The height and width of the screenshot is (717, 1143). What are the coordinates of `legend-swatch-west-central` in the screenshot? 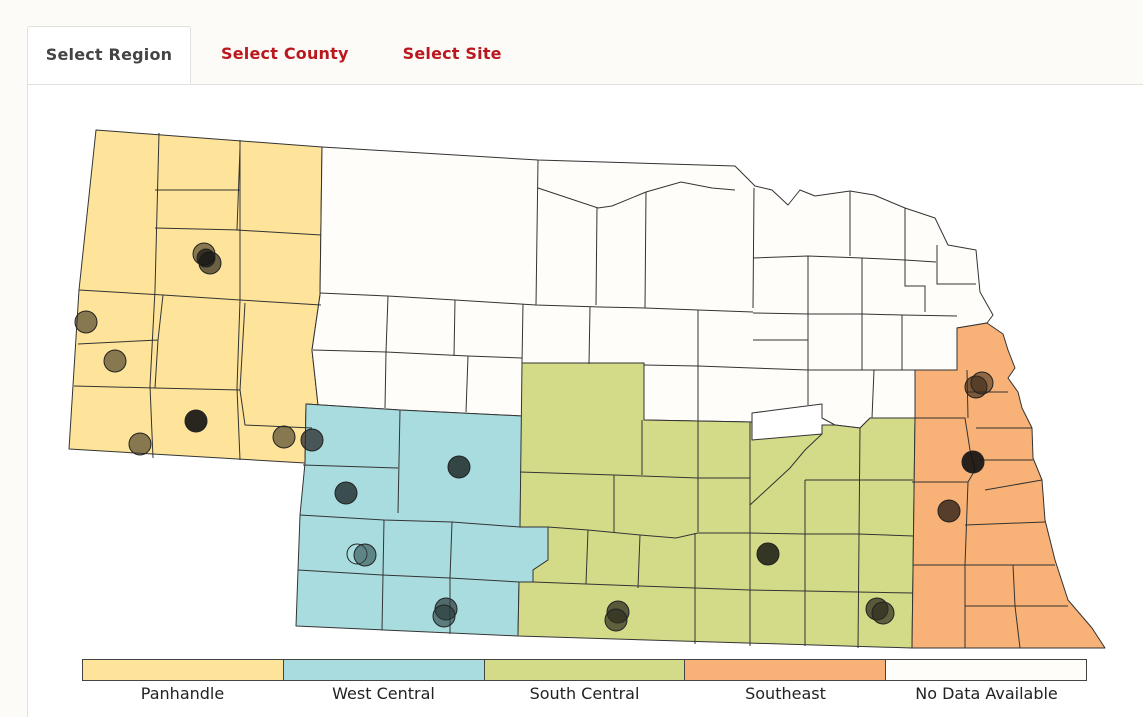 It's located at (384, 670).